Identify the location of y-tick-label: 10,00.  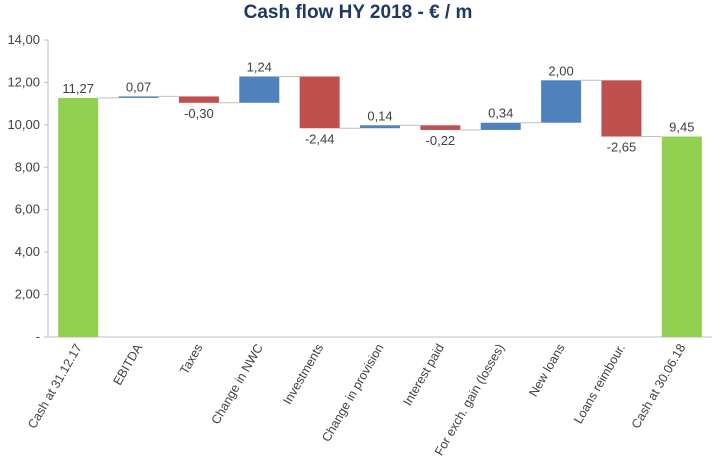
(23, 124).